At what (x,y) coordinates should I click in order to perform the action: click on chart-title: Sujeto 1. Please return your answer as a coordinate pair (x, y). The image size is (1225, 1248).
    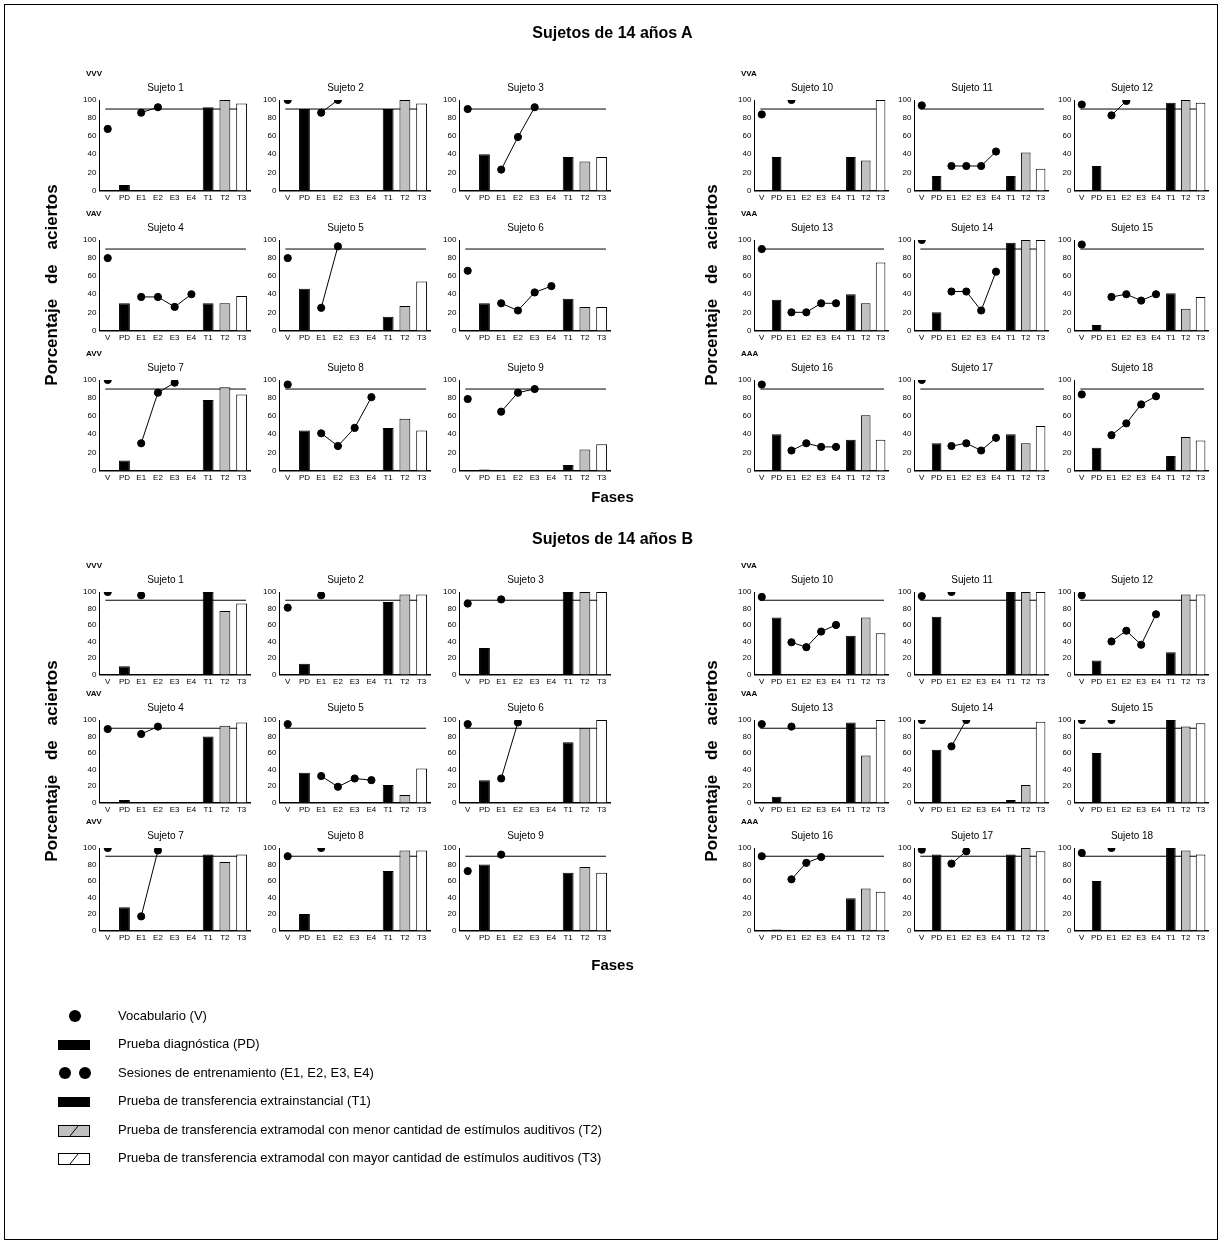
    Looking at the image, I should click on (166, 579).